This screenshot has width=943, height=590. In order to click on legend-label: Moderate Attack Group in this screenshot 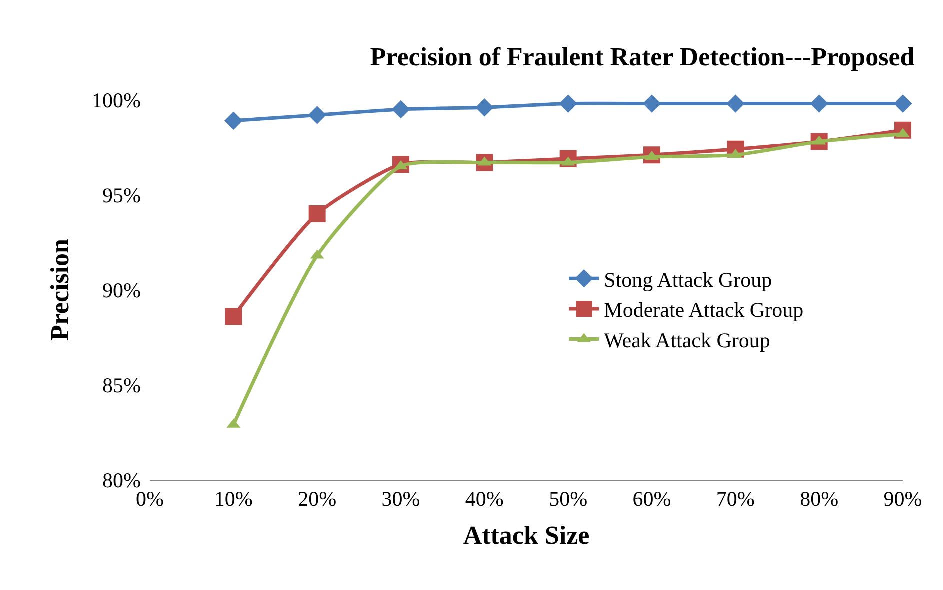, I will do `click(704, 310)`.